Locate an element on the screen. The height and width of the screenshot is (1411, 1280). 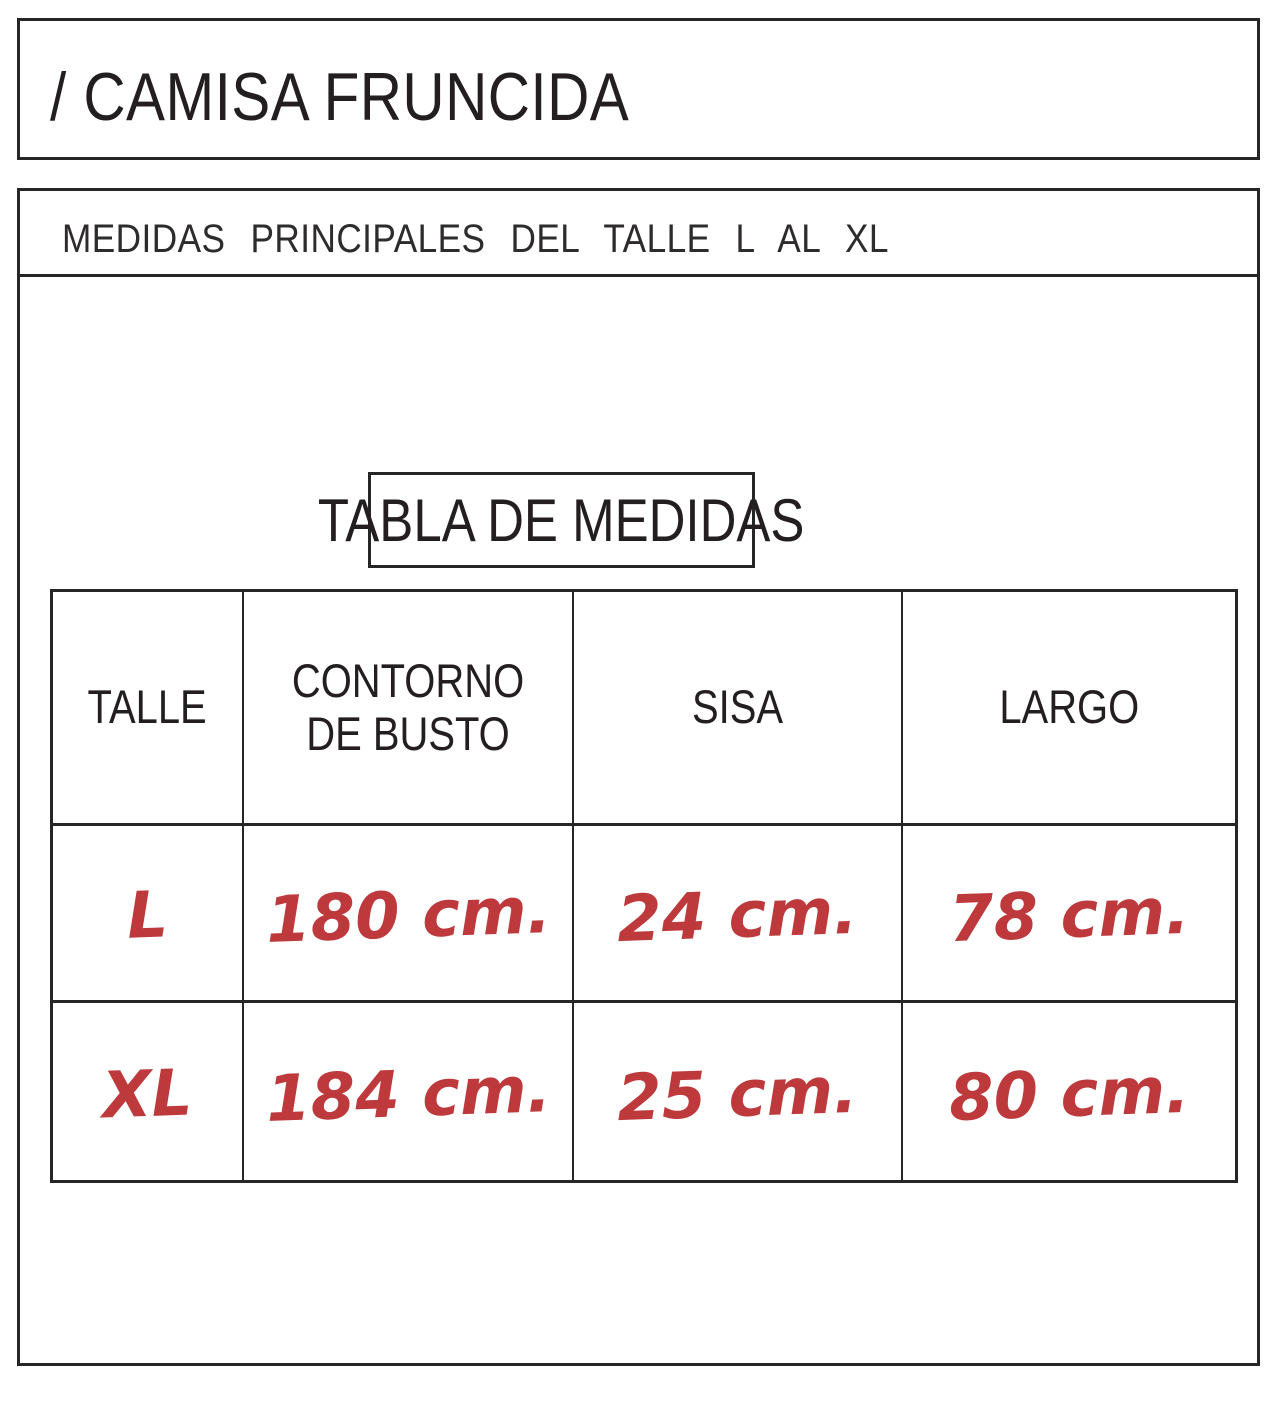
cell-size-l: L is located at coordinates (148, 914).